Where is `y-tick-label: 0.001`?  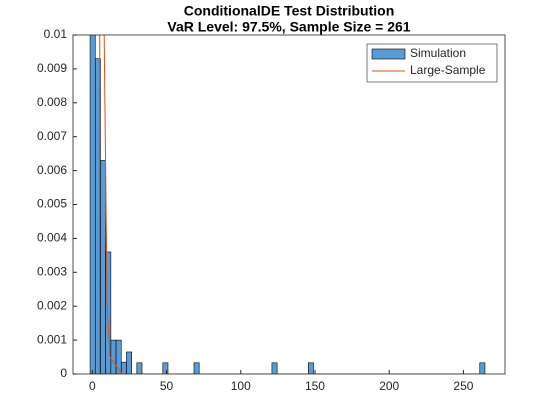
y-tick-label: 0.001 is located at coordinates (52, 339).